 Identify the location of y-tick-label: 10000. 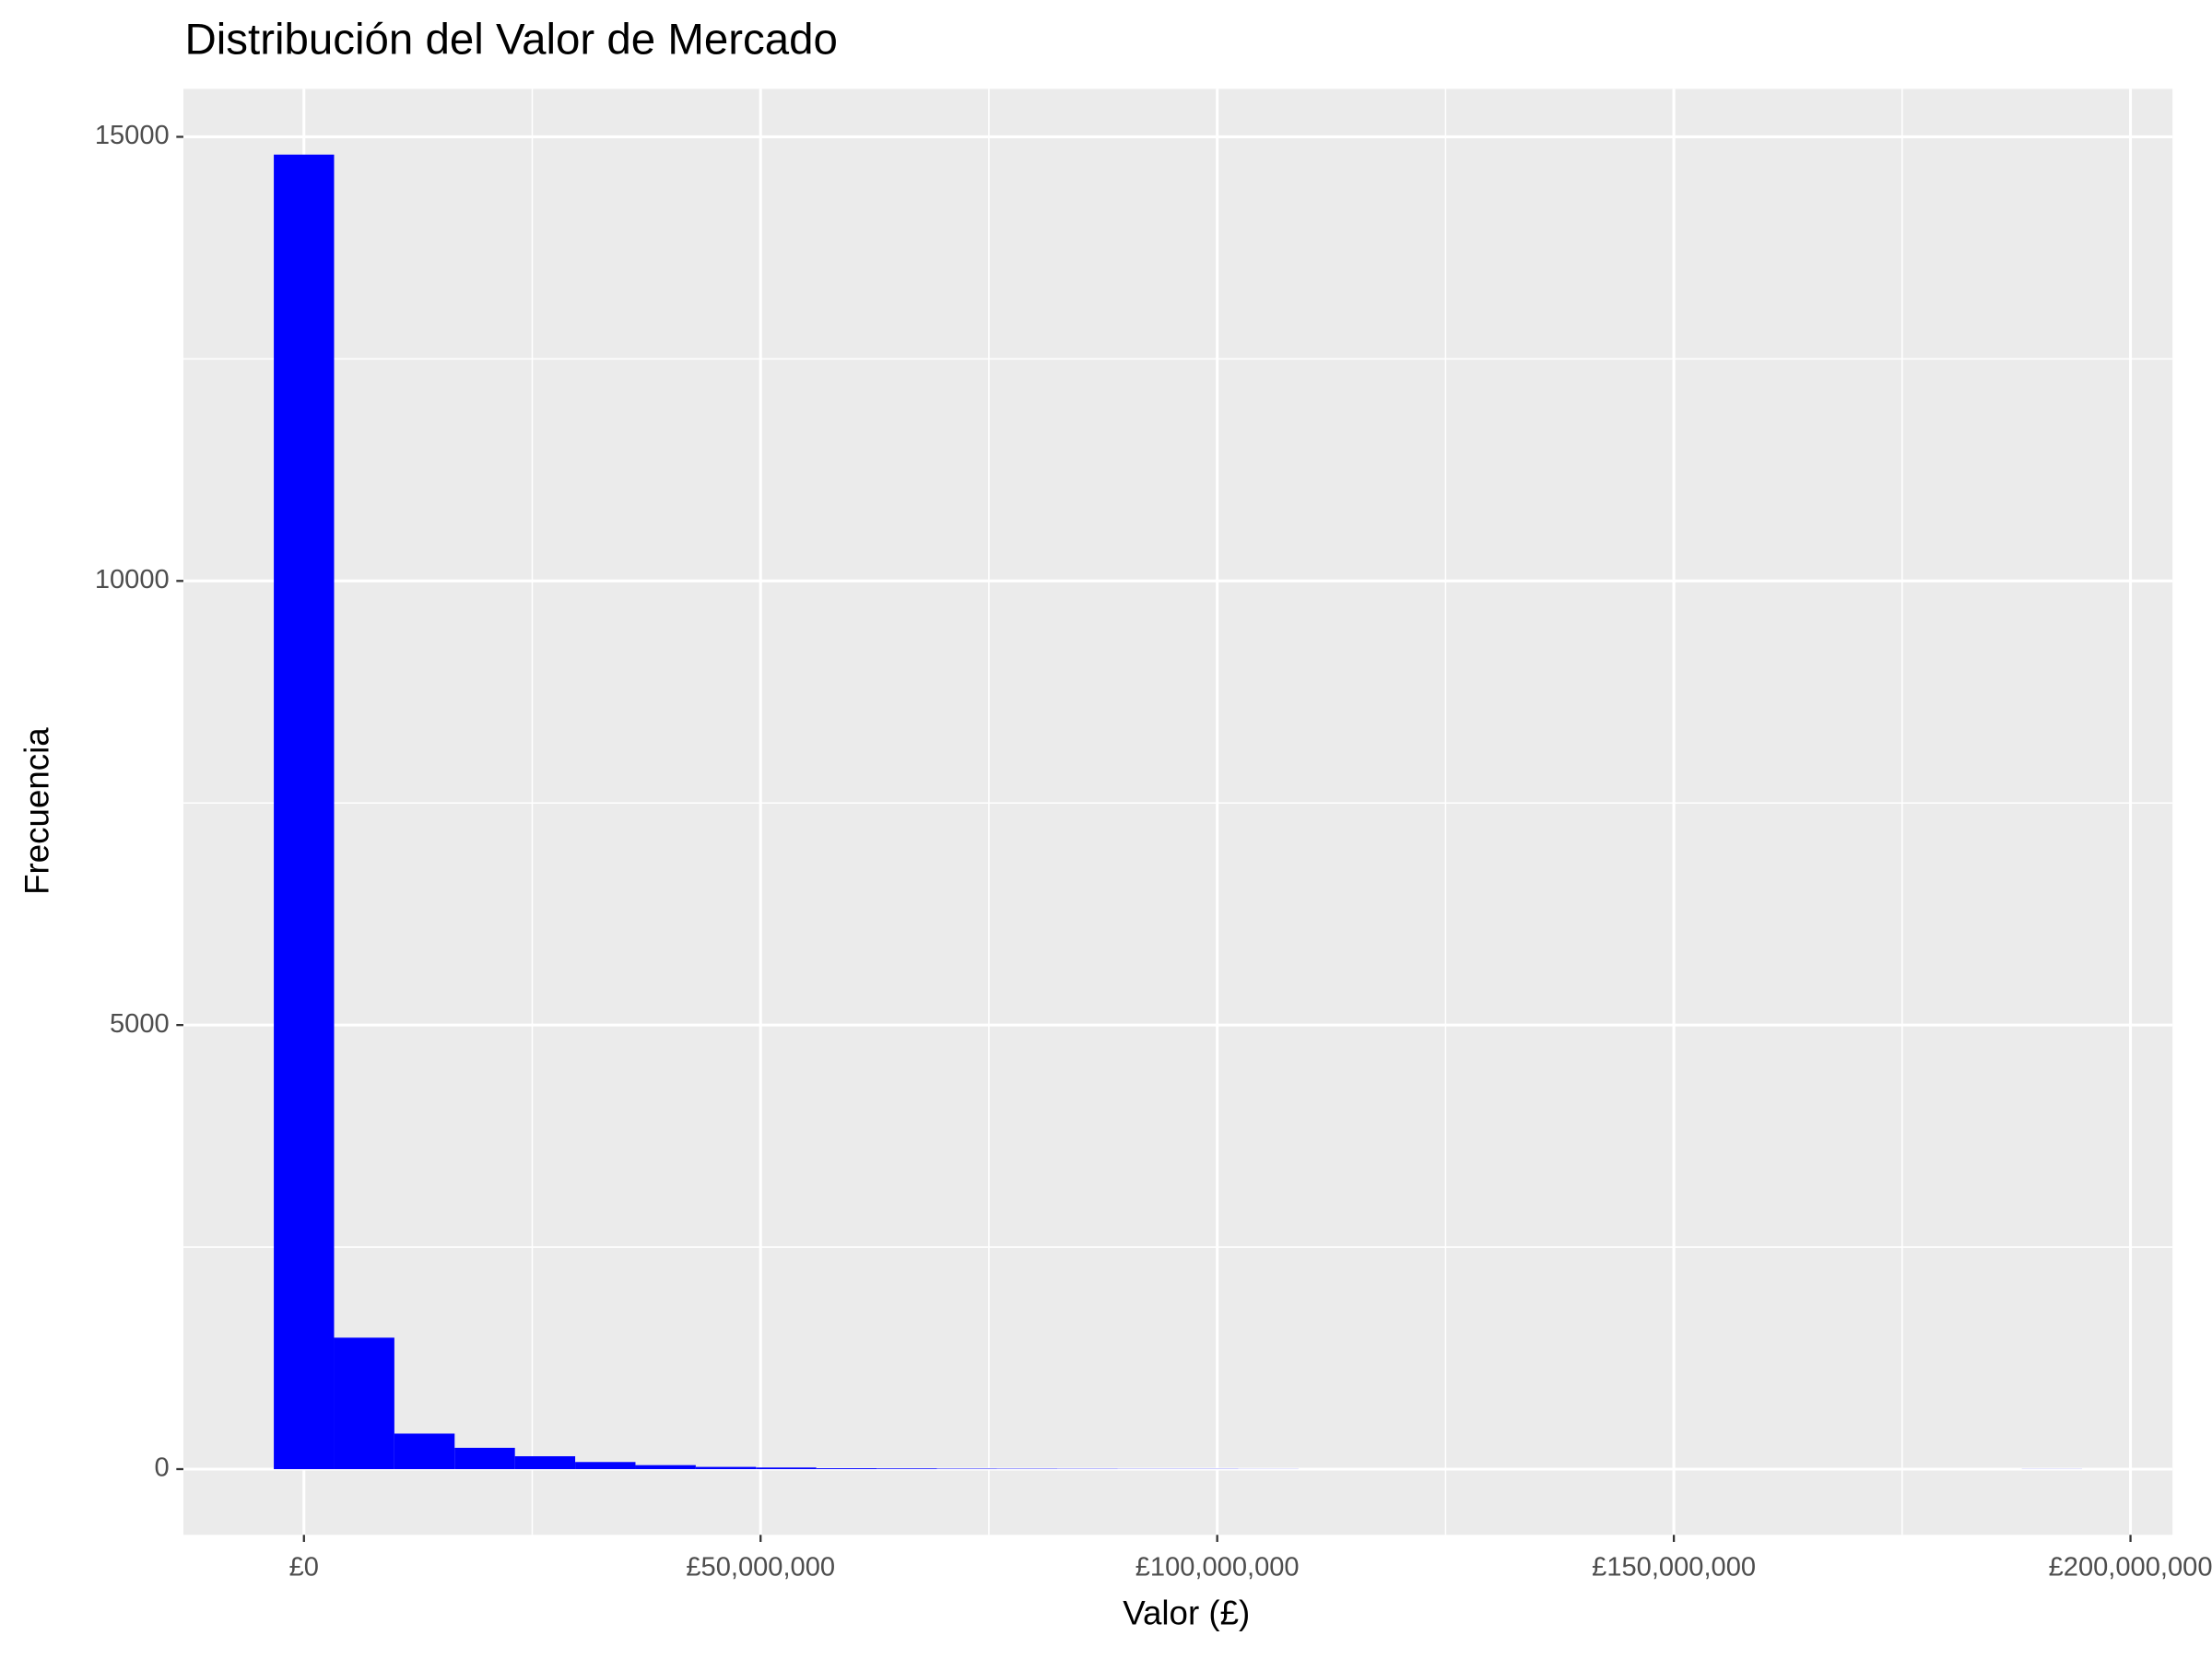
(132, 579).